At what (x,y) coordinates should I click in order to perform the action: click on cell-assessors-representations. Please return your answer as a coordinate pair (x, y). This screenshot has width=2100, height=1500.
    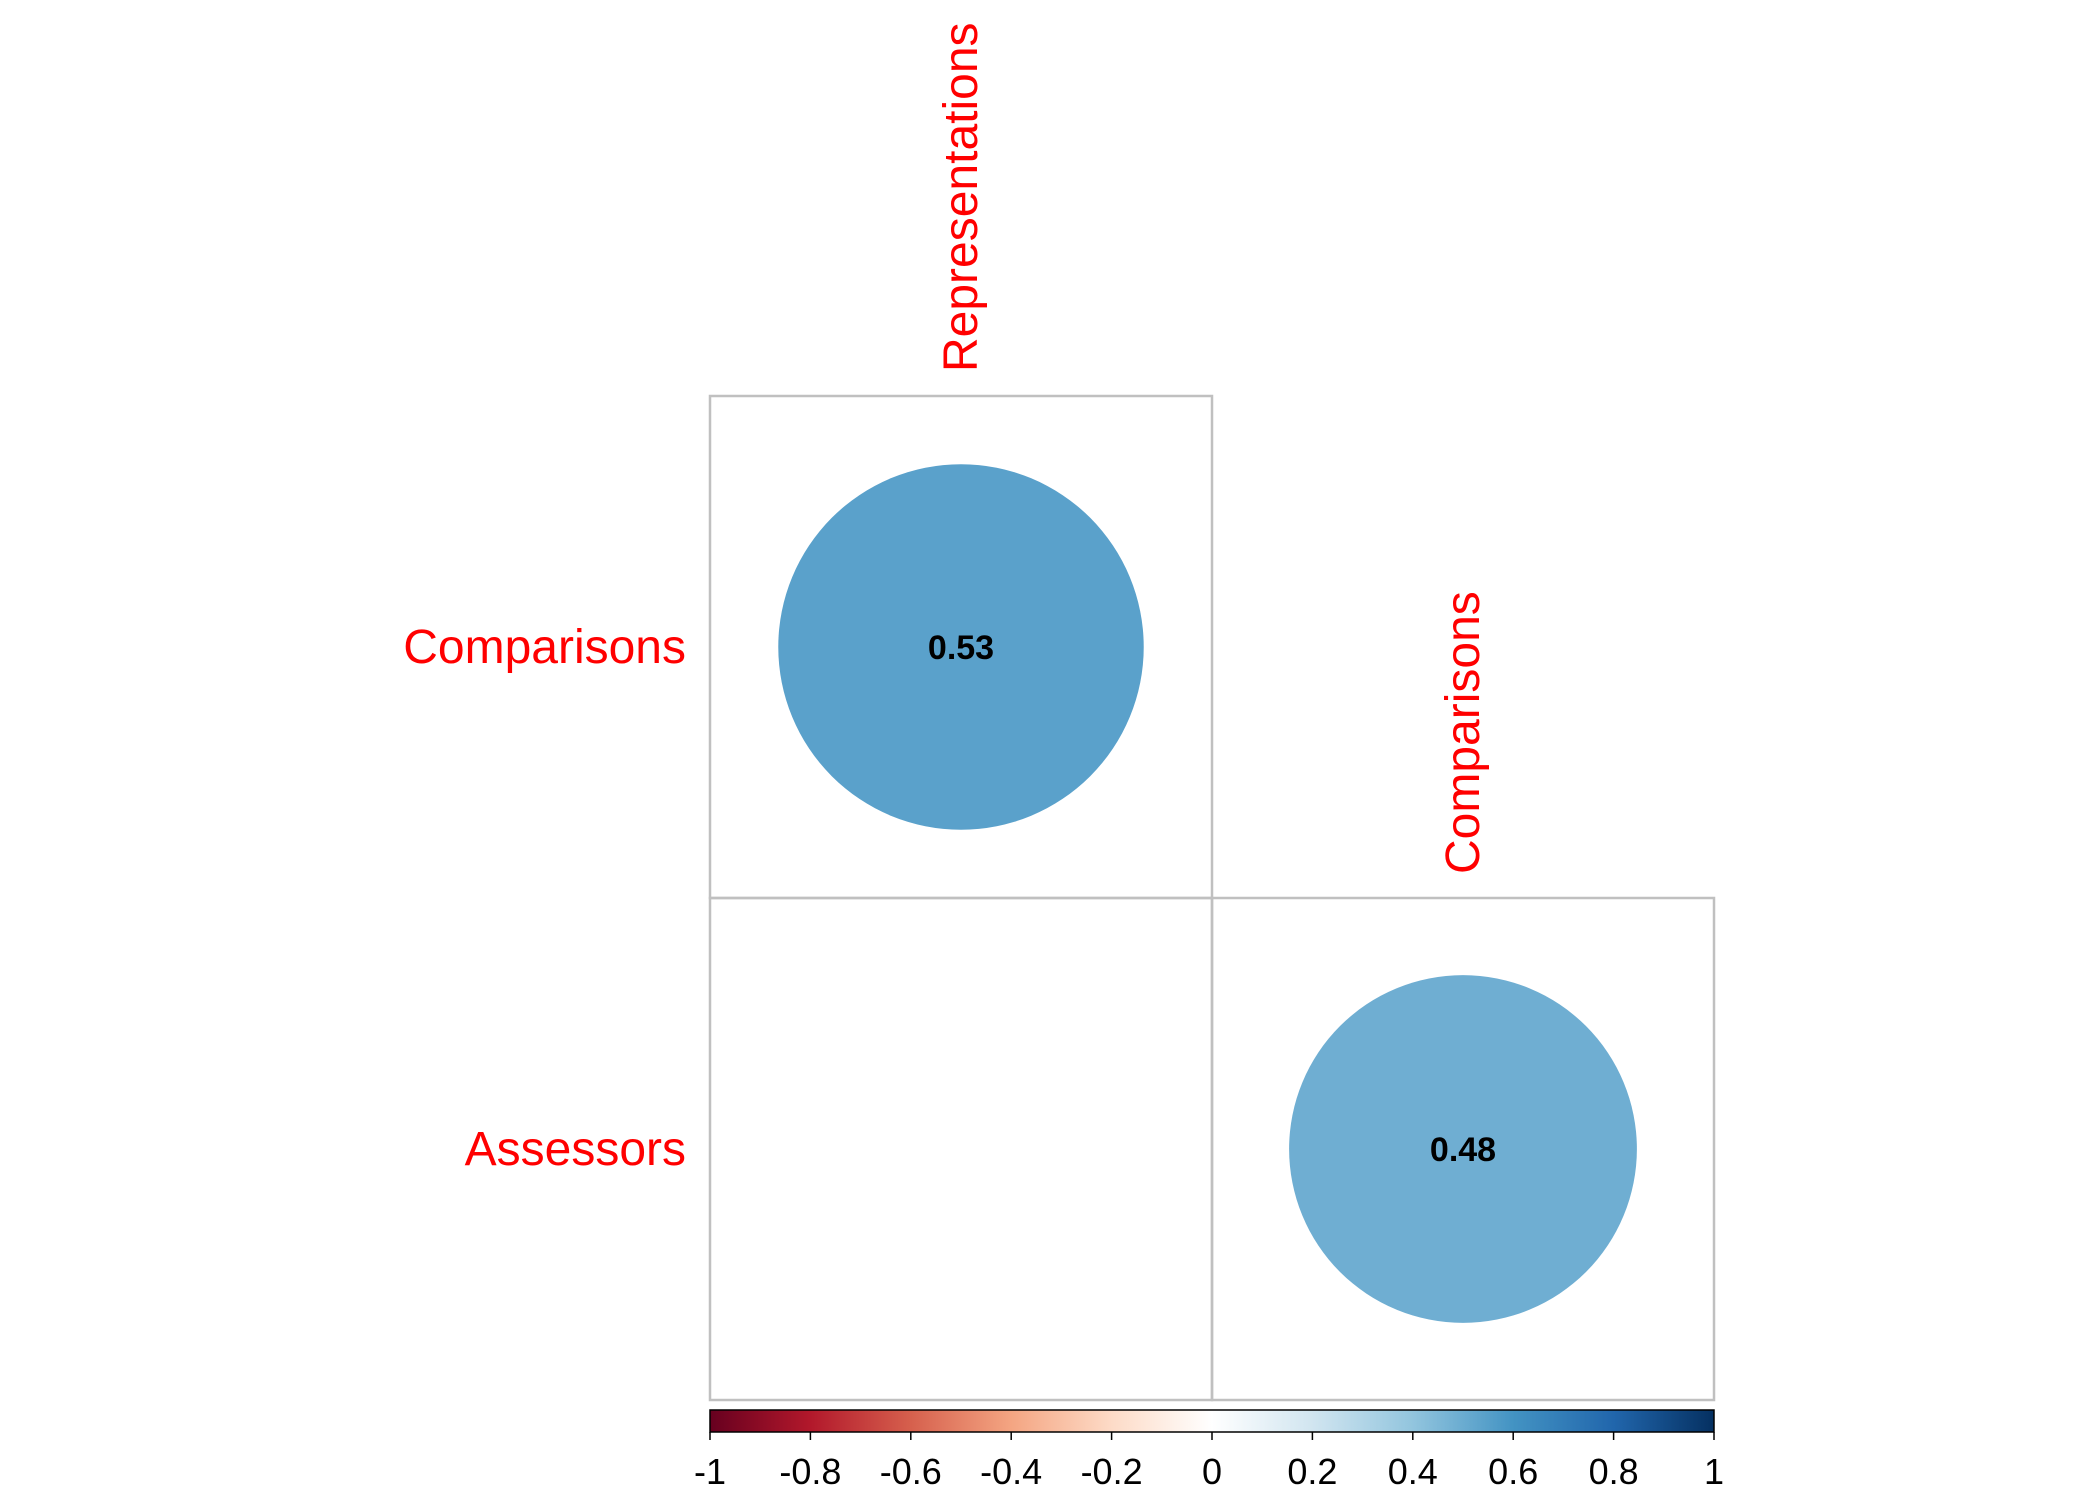
    Looking at the image, I should click on (961, 1149).